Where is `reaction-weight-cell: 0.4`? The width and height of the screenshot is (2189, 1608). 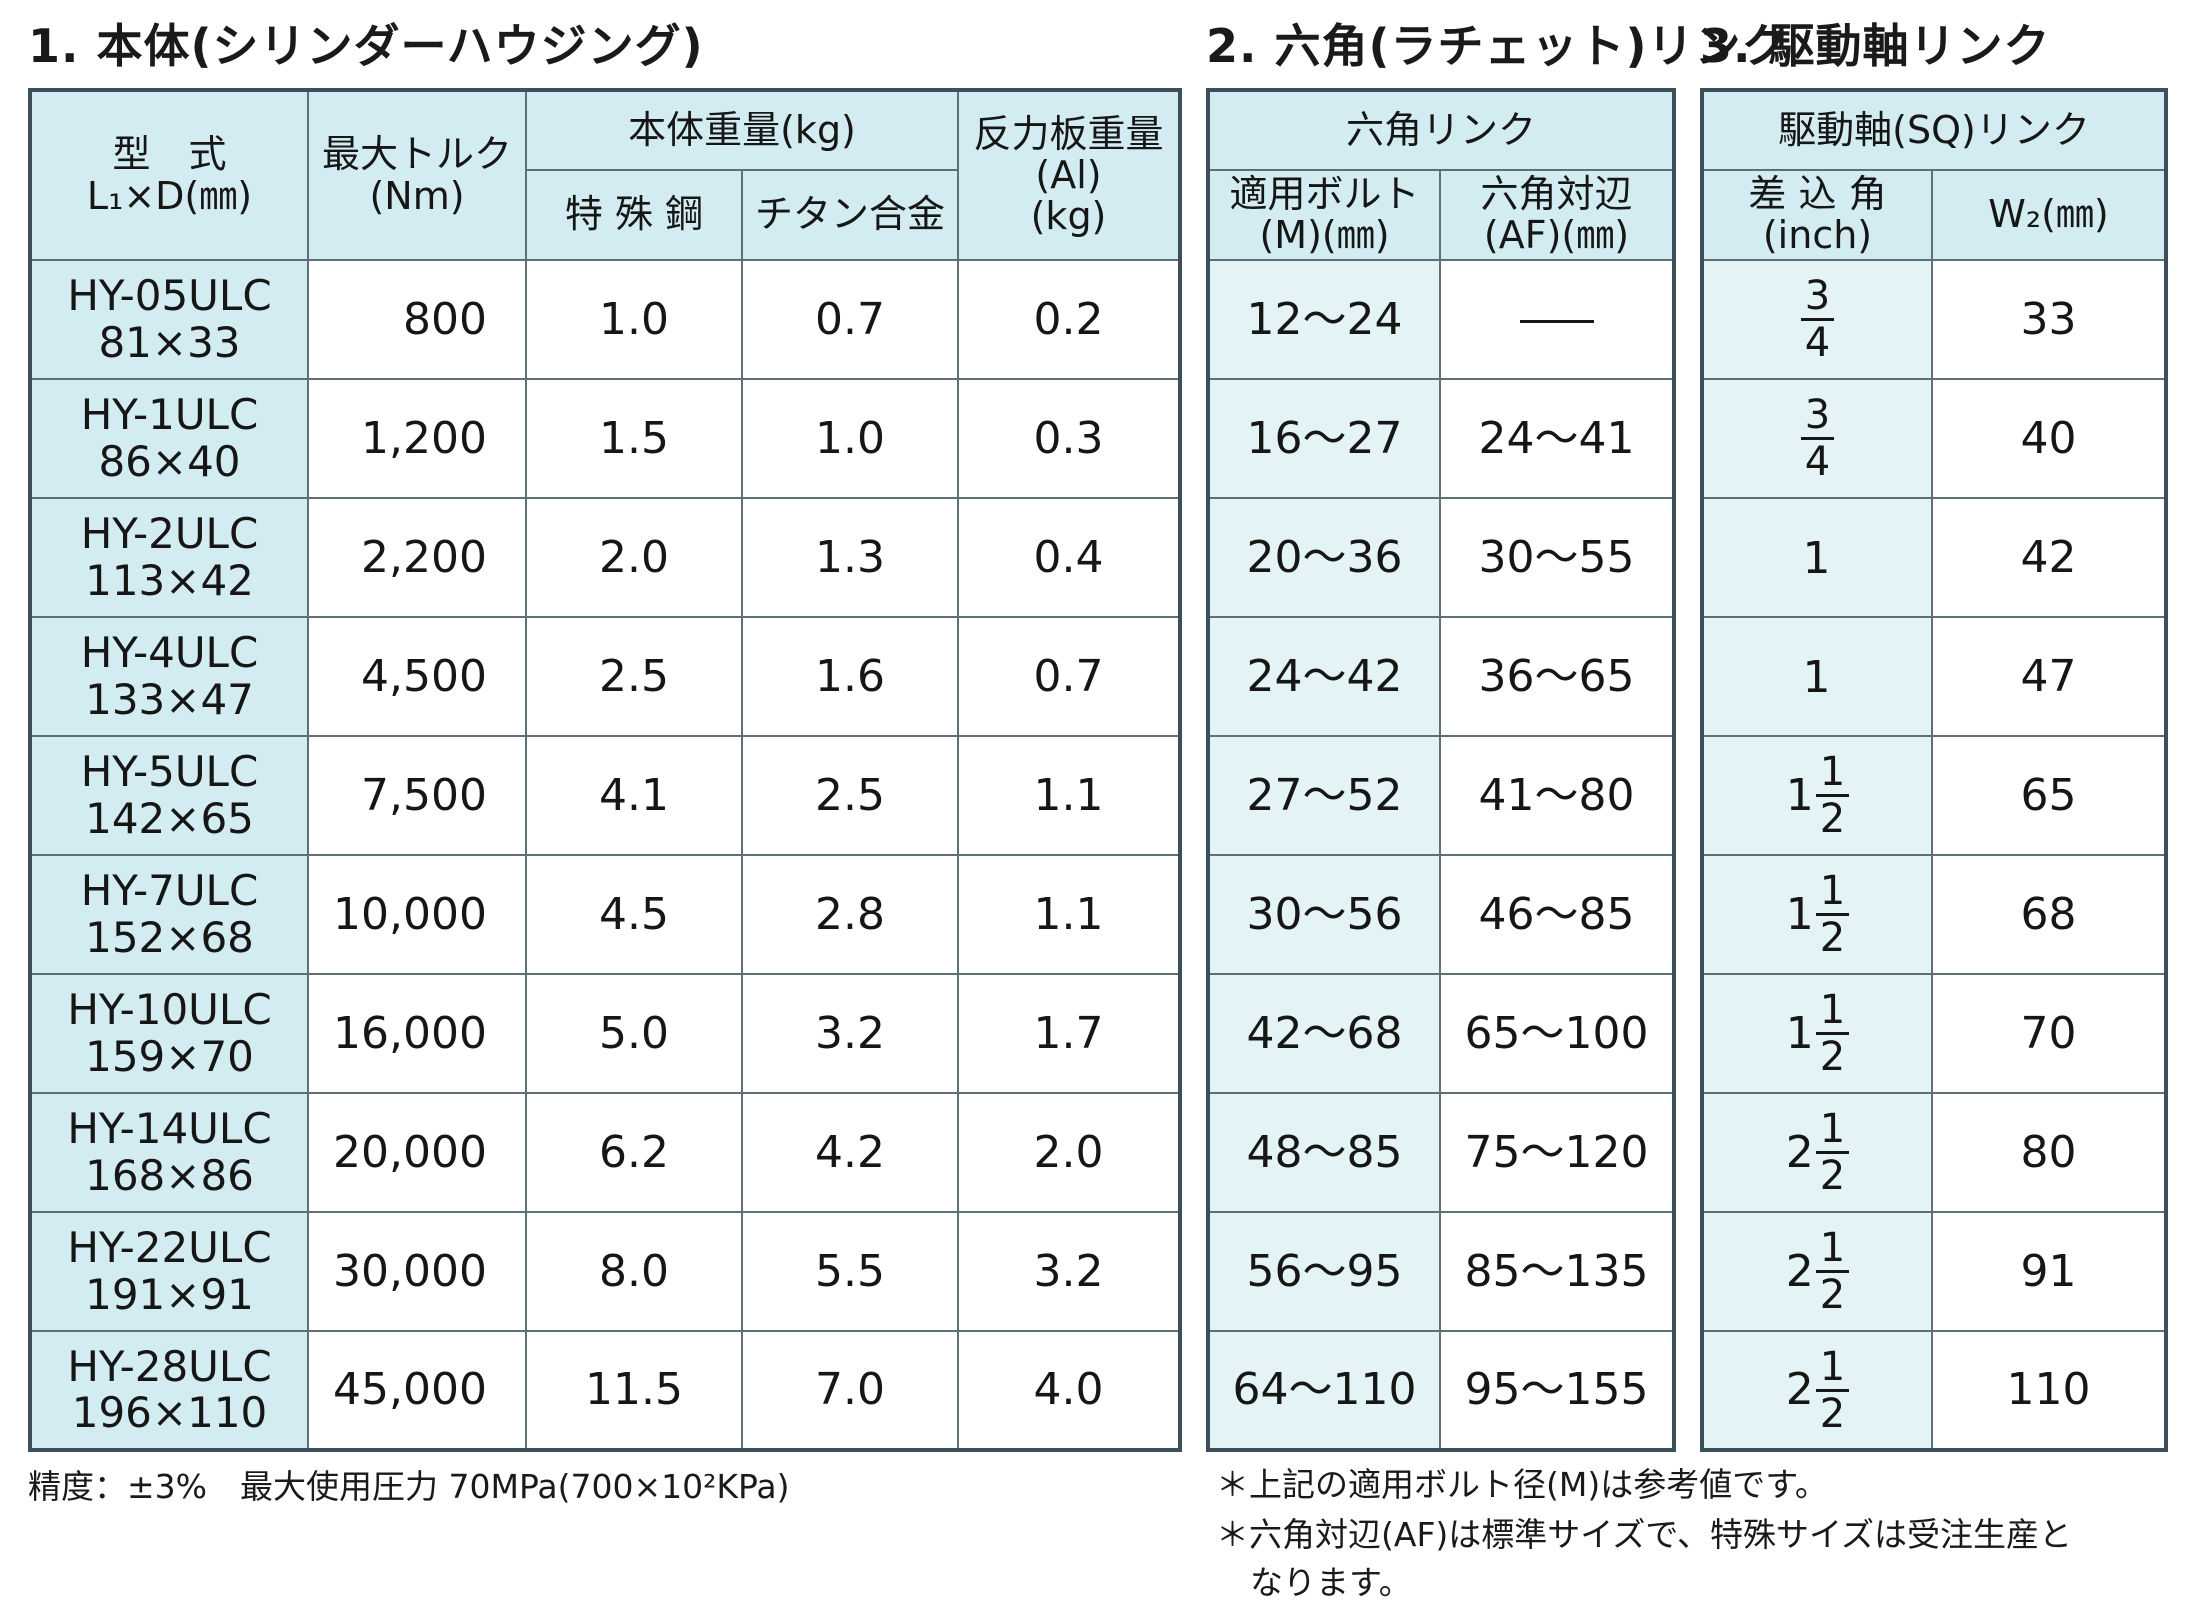 reaction-weight-cell: 0.4 is located at coordinates (1069, 557).